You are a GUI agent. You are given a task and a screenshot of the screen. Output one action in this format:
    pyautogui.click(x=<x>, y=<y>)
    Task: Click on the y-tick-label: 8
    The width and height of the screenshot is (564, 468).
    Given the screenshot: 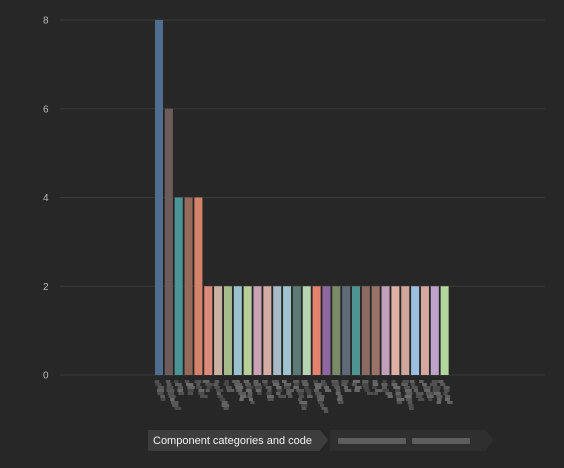 What is the action you would take?
    pyautogui.click(x=46, y=21)
    